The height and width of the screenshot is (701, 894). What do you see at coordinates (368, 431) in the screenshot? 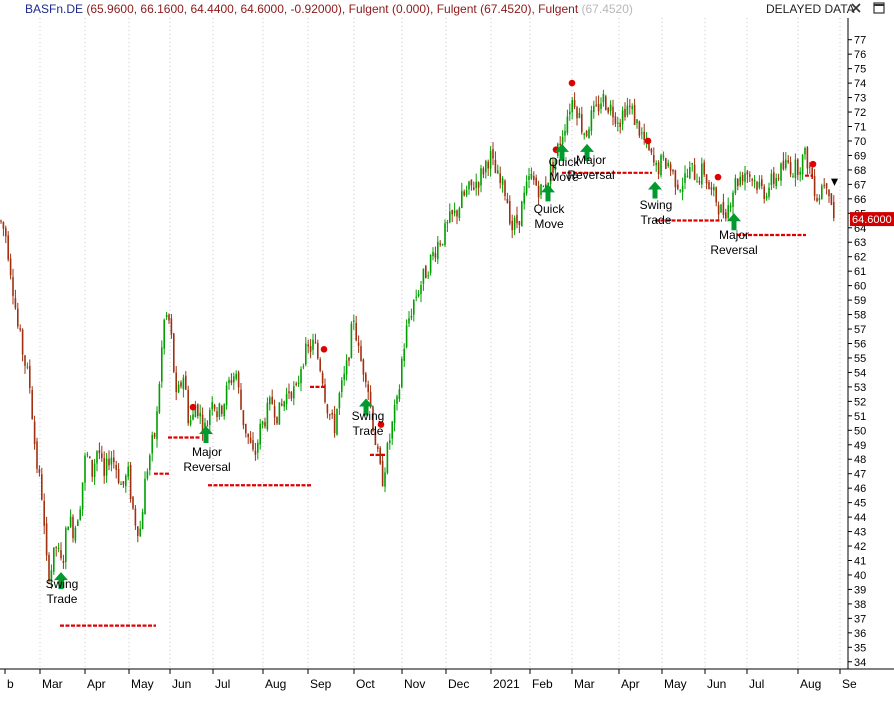
I see `annotation-label: Trade` at bounding box center [368, 431].